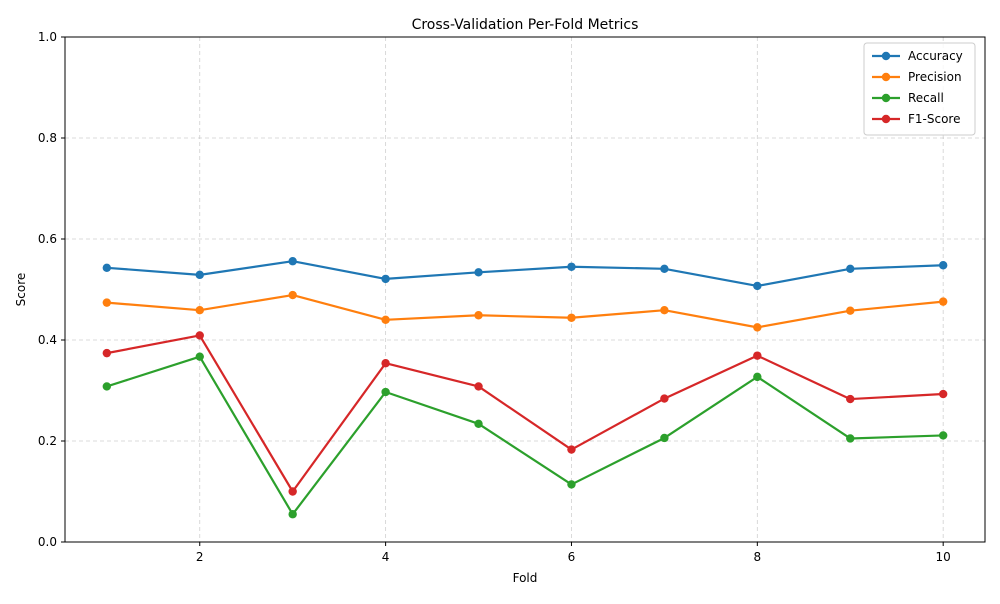  Describe the element at coordinates (47, 340) in the screenshot. I see `y-tick-label: 0.4` at that location.